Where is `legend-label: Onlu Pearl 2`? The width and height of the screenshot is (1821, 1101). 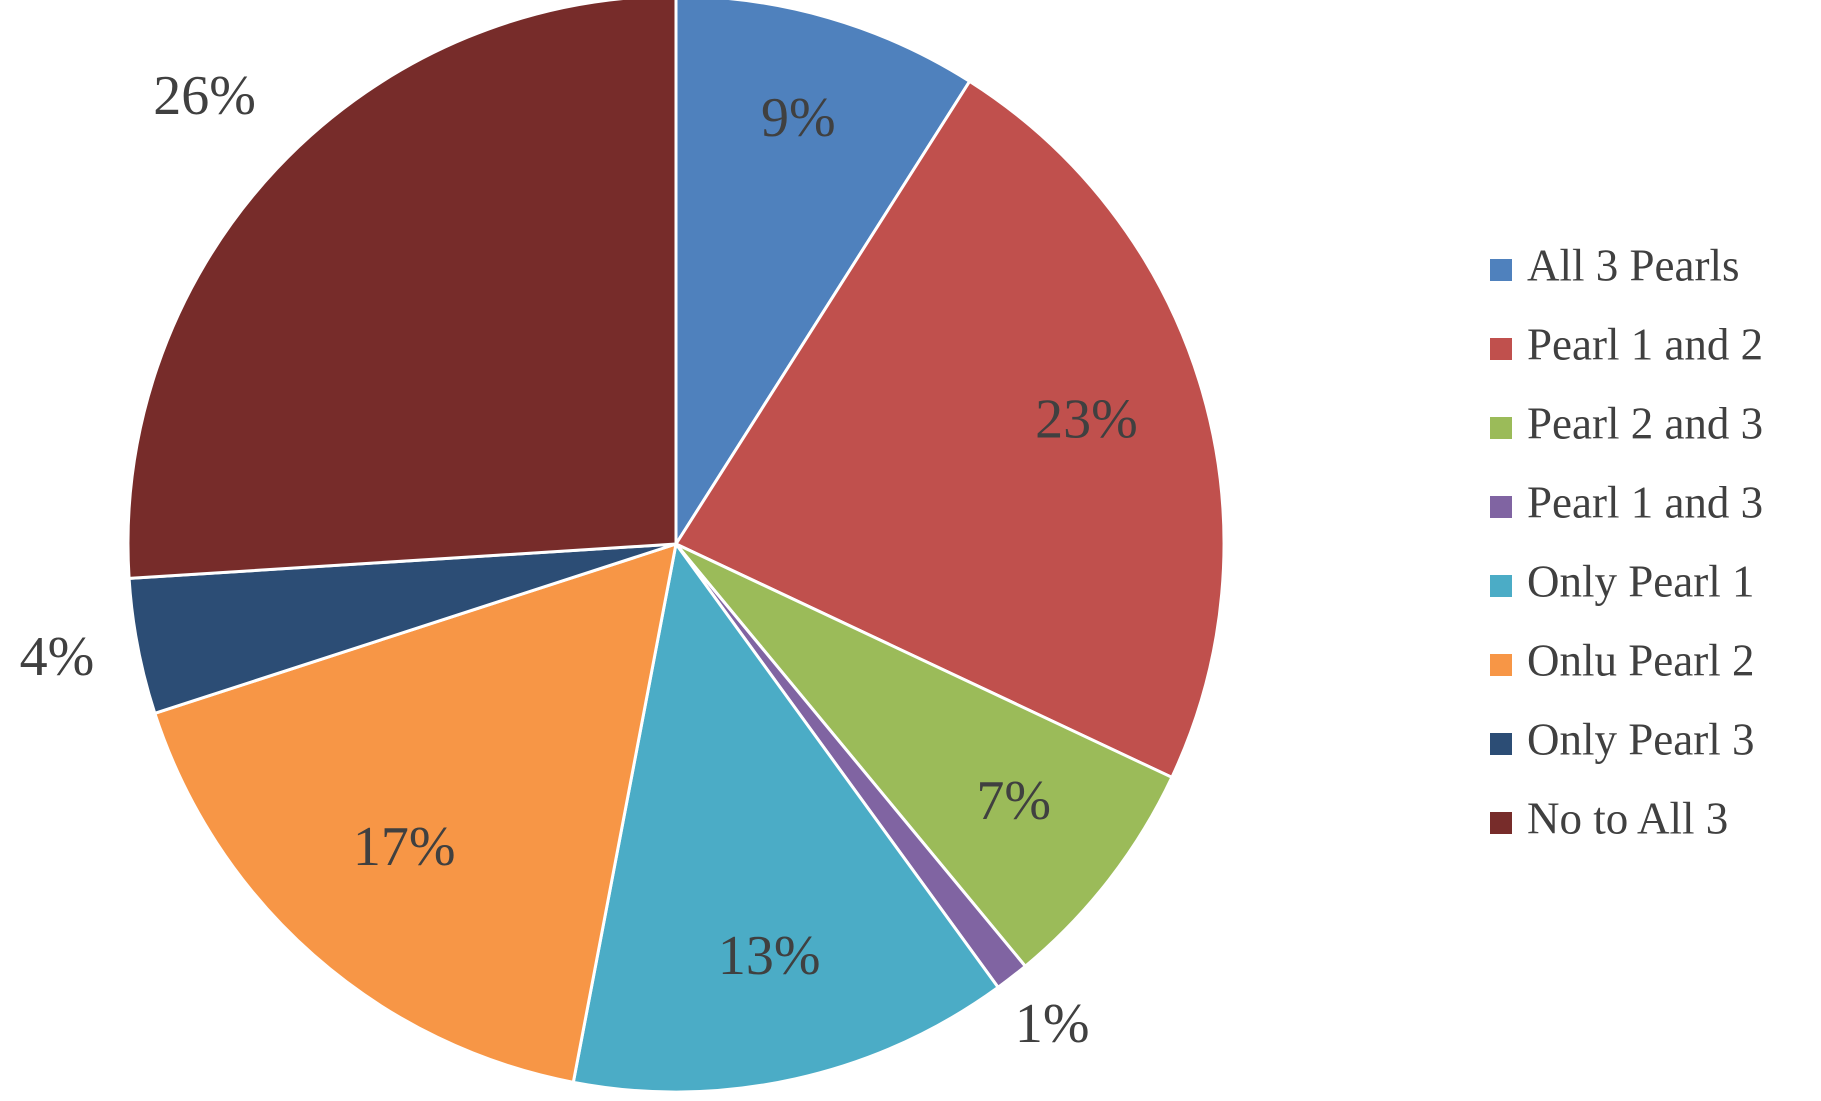
legend-label: Onlu Pearl 2 is located at coordinates (1640, 660).